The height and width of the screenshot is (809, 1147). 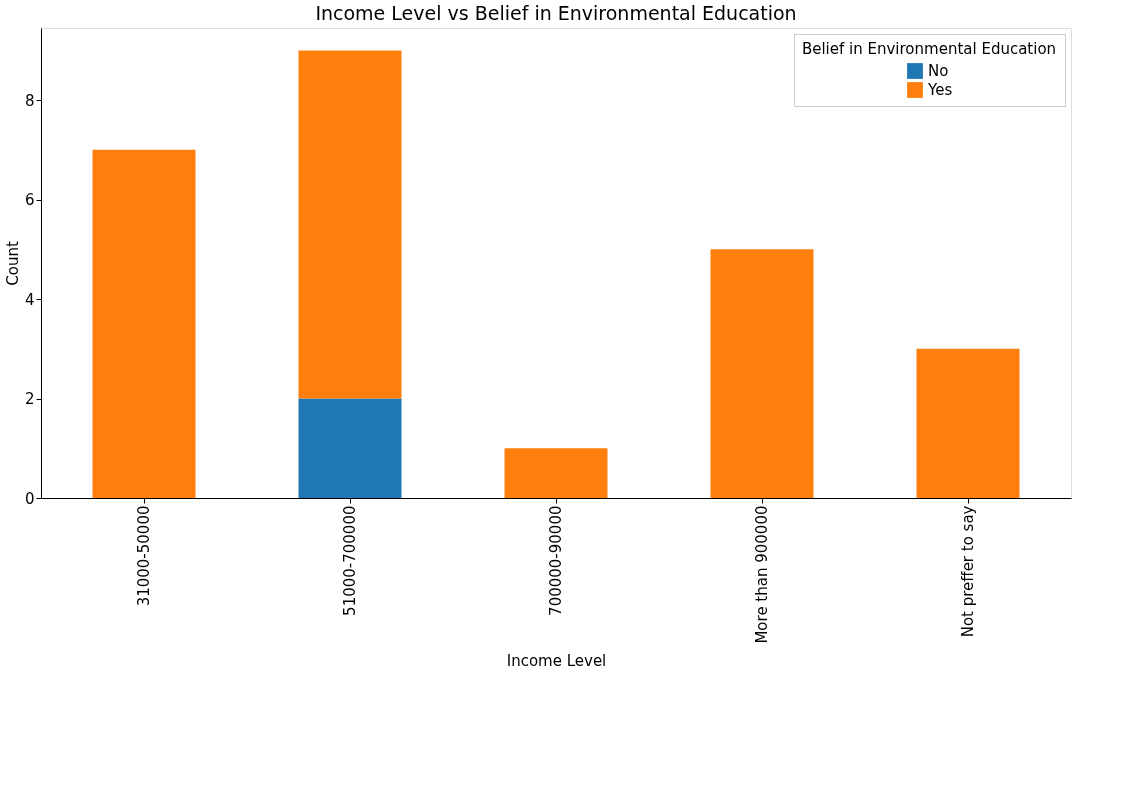 I want to click on x-tick-label: Not preffer to say, so click(x=968, y=571).